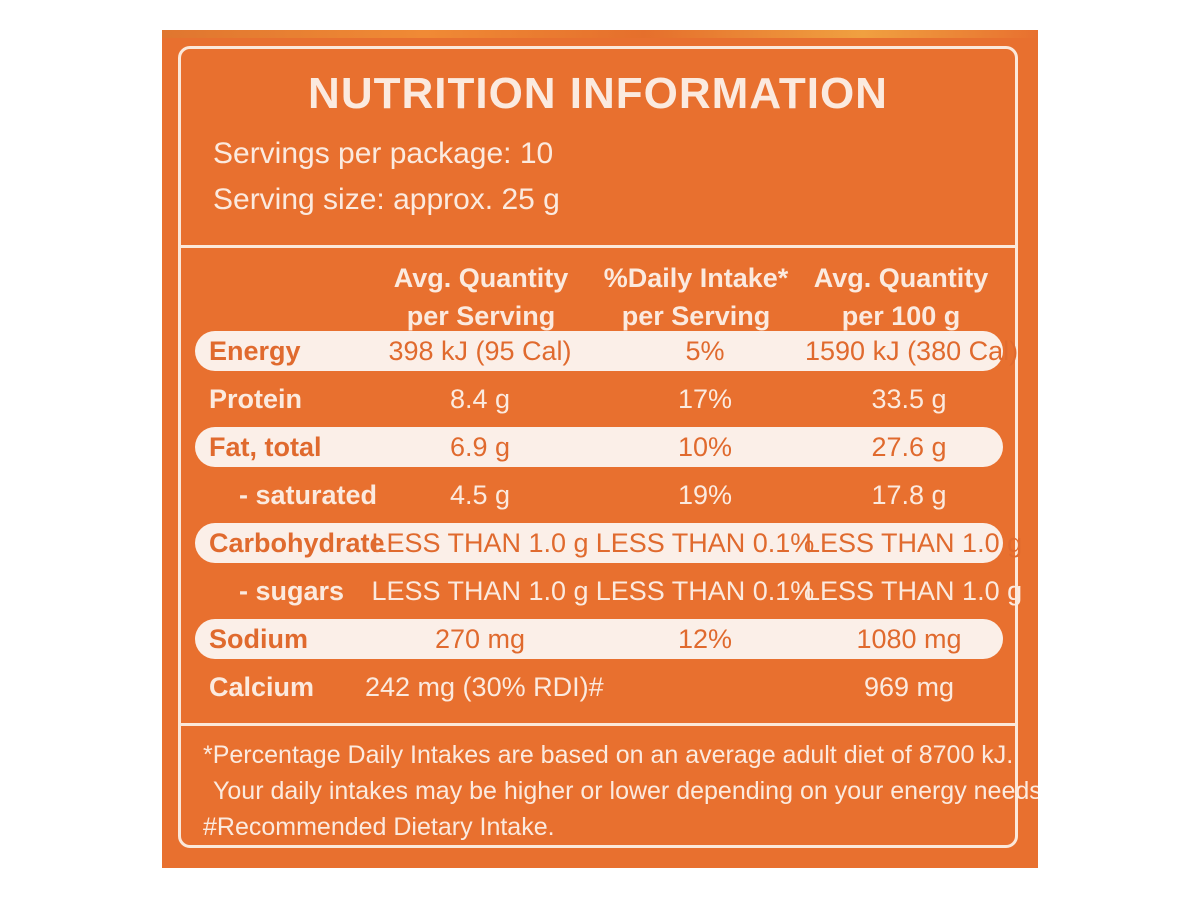 The height and width of the screenshot is (900, 1200). Describe the element at coordinates (480, 399) in the screenshot. I see `per-serving-value: 8.4 g` at that location.